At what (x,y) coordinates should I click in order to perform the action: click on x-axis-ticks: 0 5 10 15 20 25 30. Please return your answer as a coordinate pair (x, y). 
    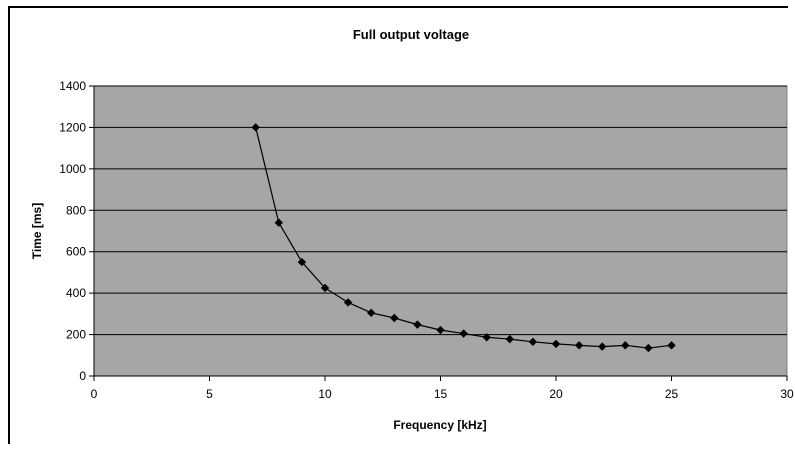
    Looking at the image, I should click on (442, 388).